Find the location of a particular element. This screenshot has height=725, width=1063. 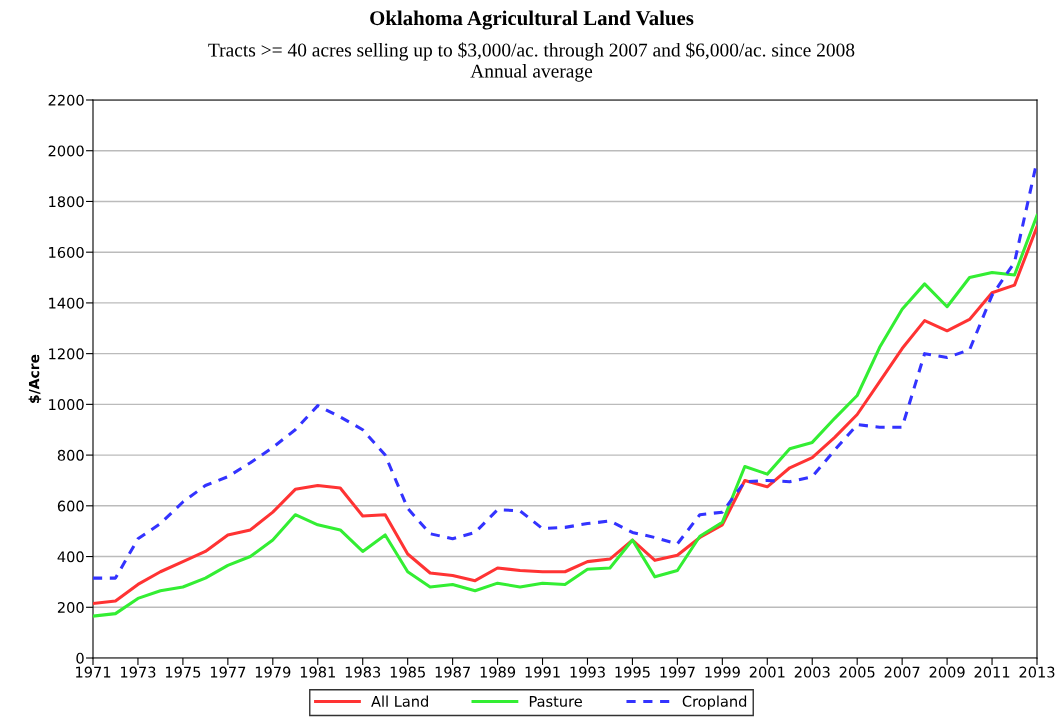

y-tick-label: 600 is located at coordinates (70, 506).